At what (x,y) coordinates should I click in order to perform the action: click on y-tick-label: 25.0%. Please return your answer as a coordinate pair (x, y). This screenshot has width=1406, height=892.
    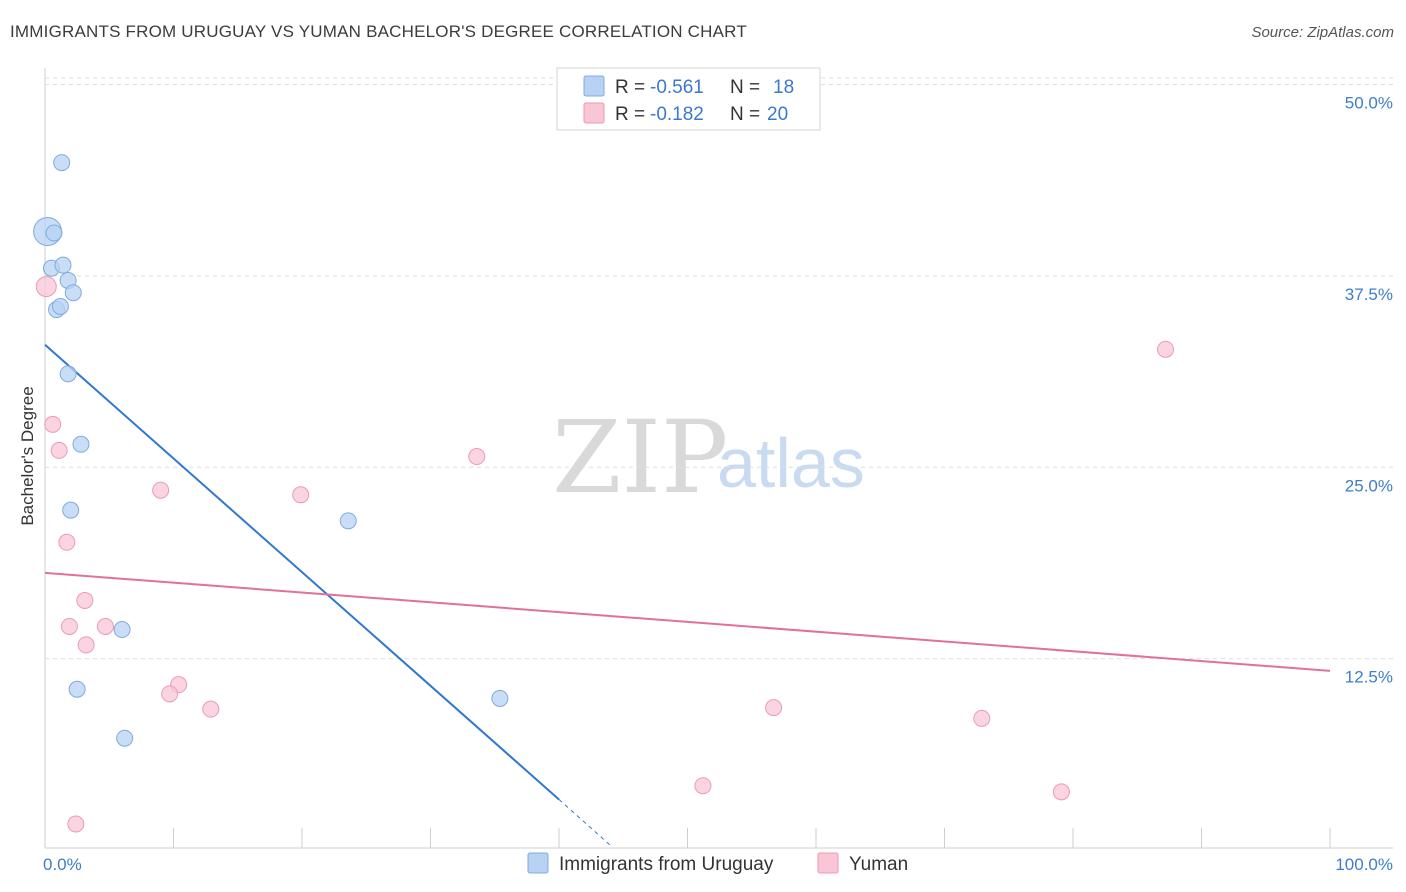
    Looking at the image, I should click on (1369, 485).